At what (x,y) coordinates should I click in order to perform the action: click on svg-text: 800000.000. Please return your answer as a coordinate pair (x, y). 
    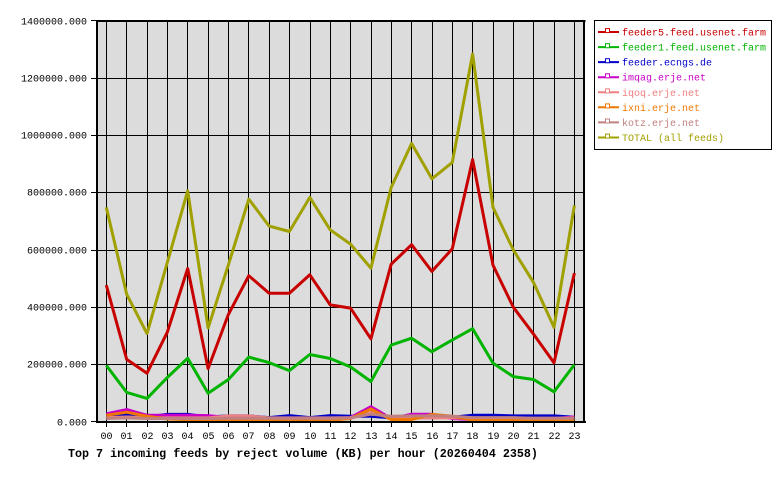
    Looking at the image, I should click on (57, 194).